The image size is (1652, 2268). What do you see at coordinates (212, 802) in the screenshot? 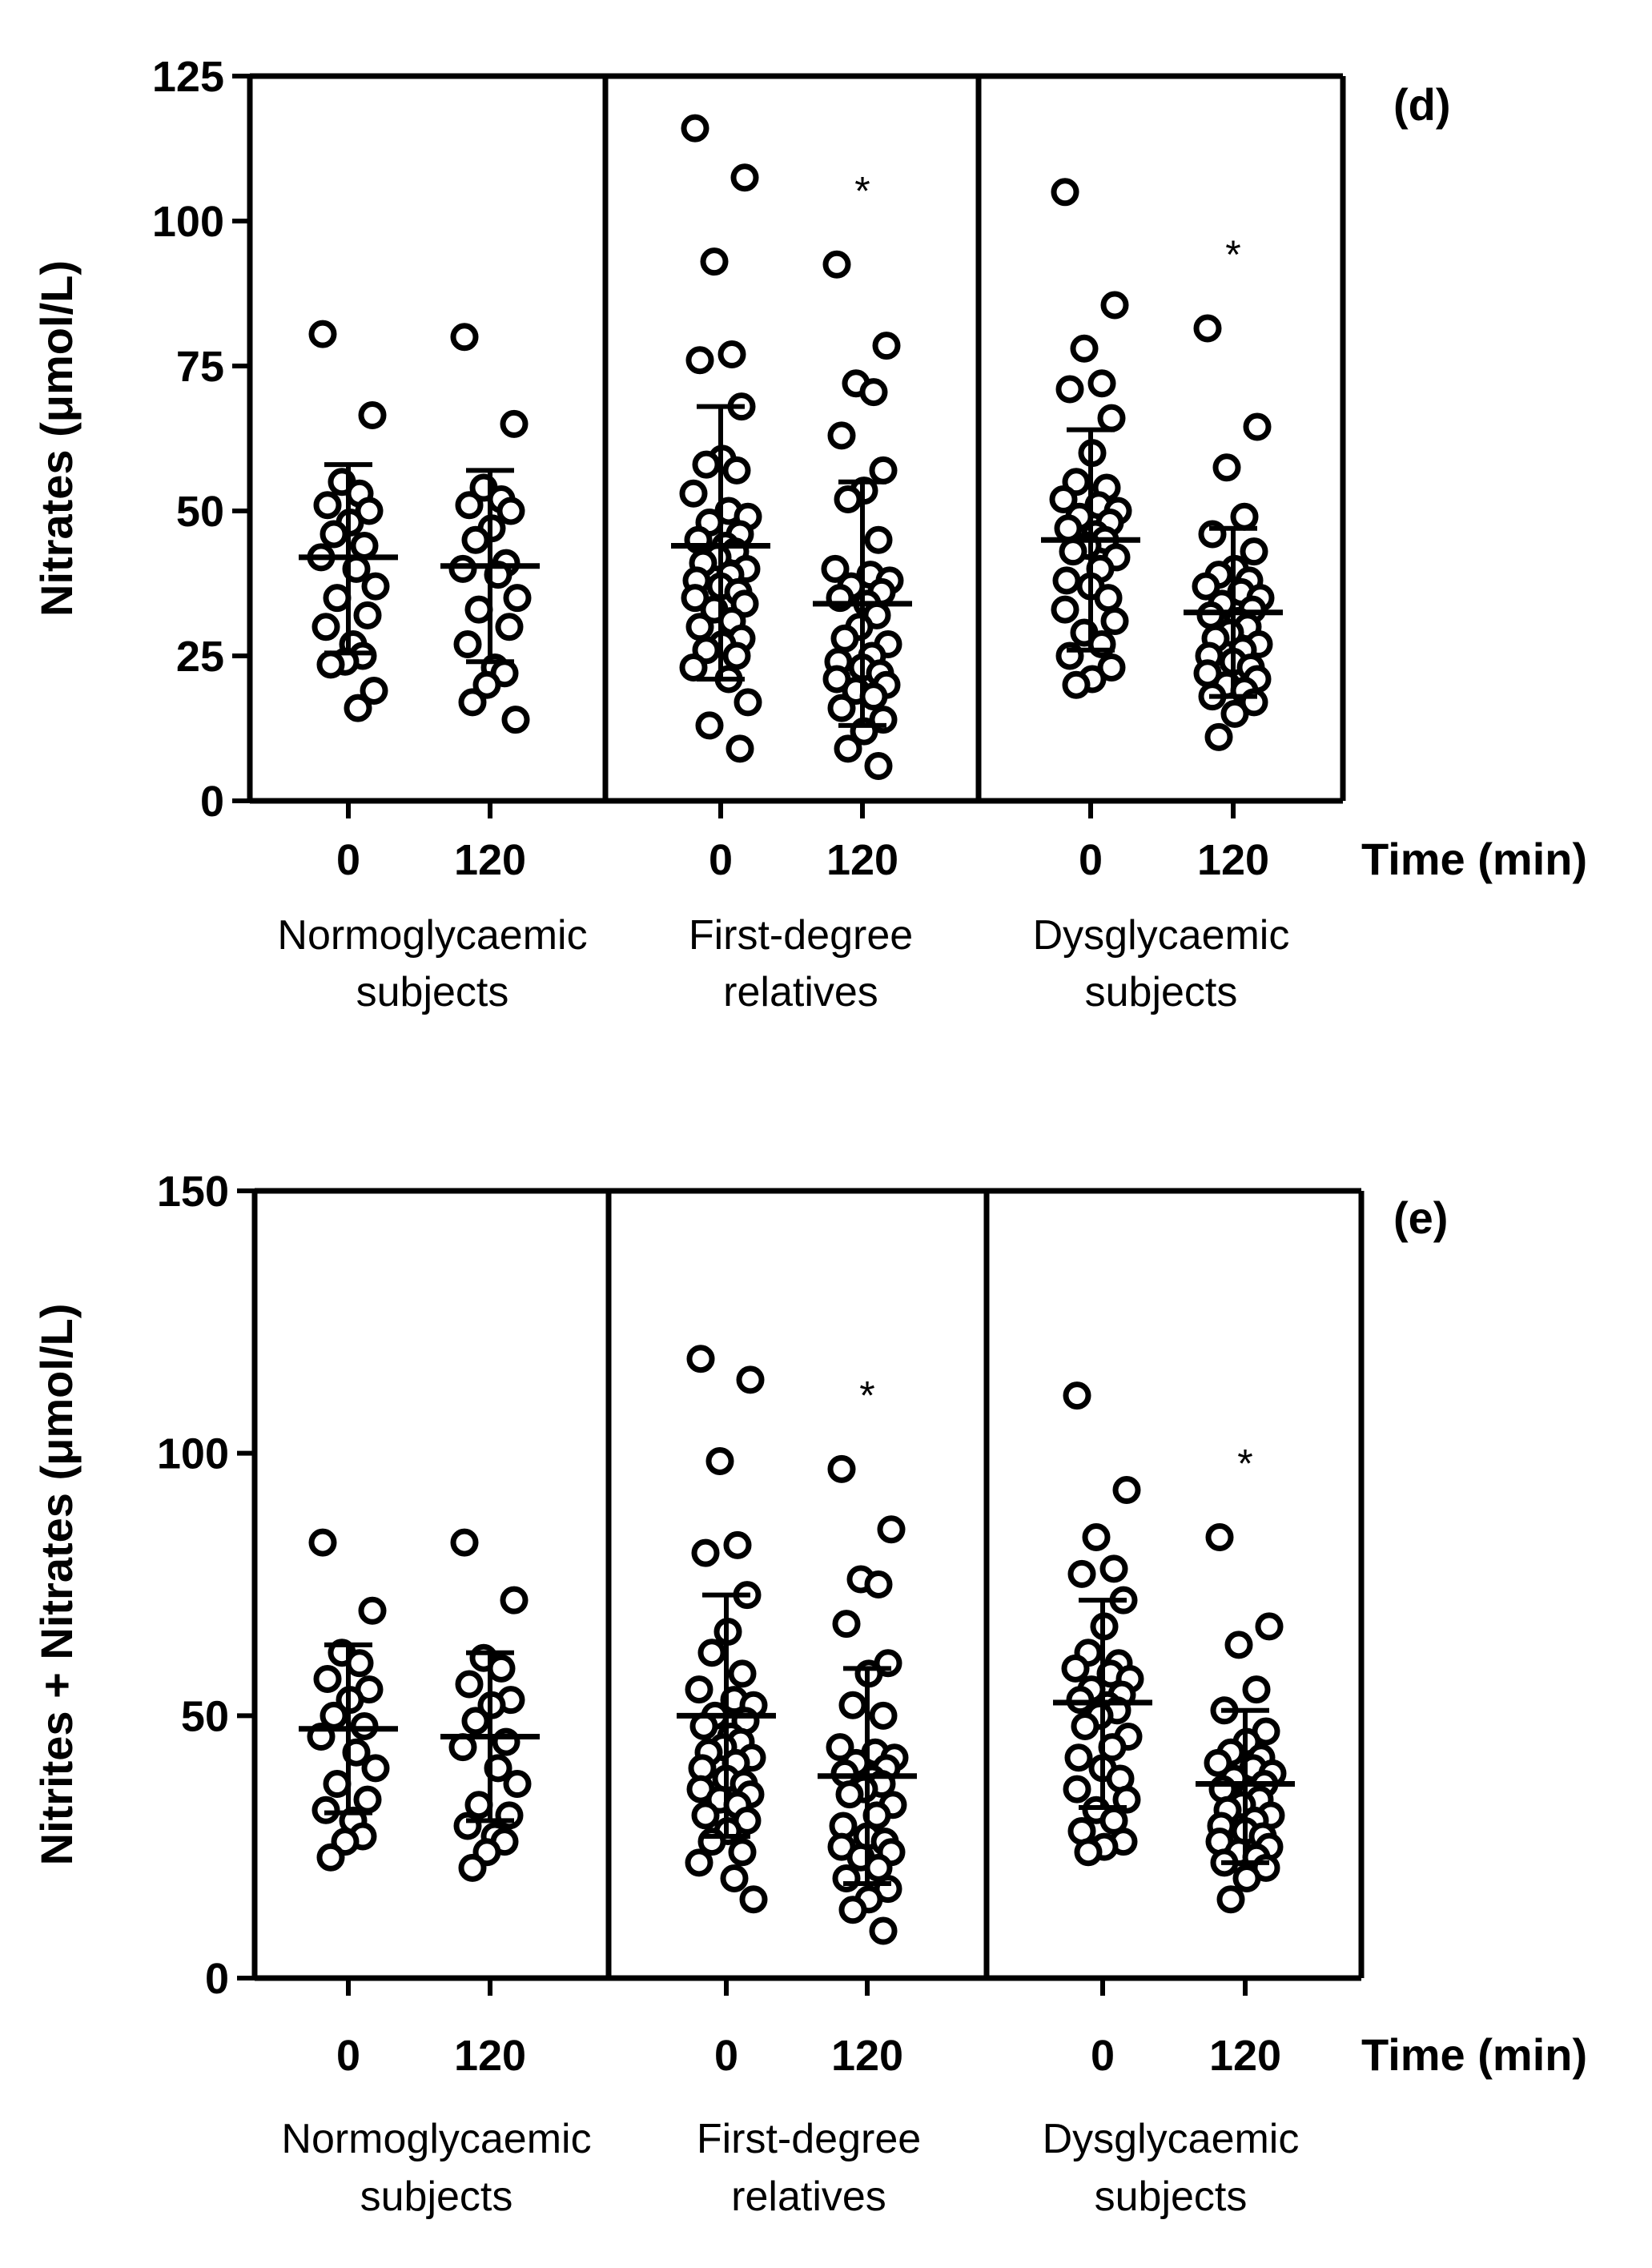
I see `y-tick-label: 0` at bounding box center [212, 802].